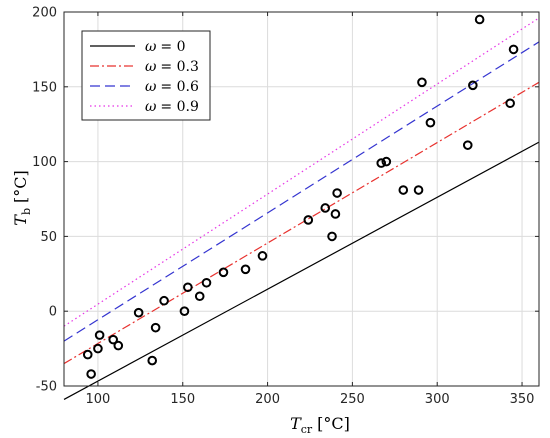 This screenshot has height=438, width=550. What do you see at coordinates (53, 312) in the screenshot?
I see `y-tick-label: 0` at bounding box center [53, 312].